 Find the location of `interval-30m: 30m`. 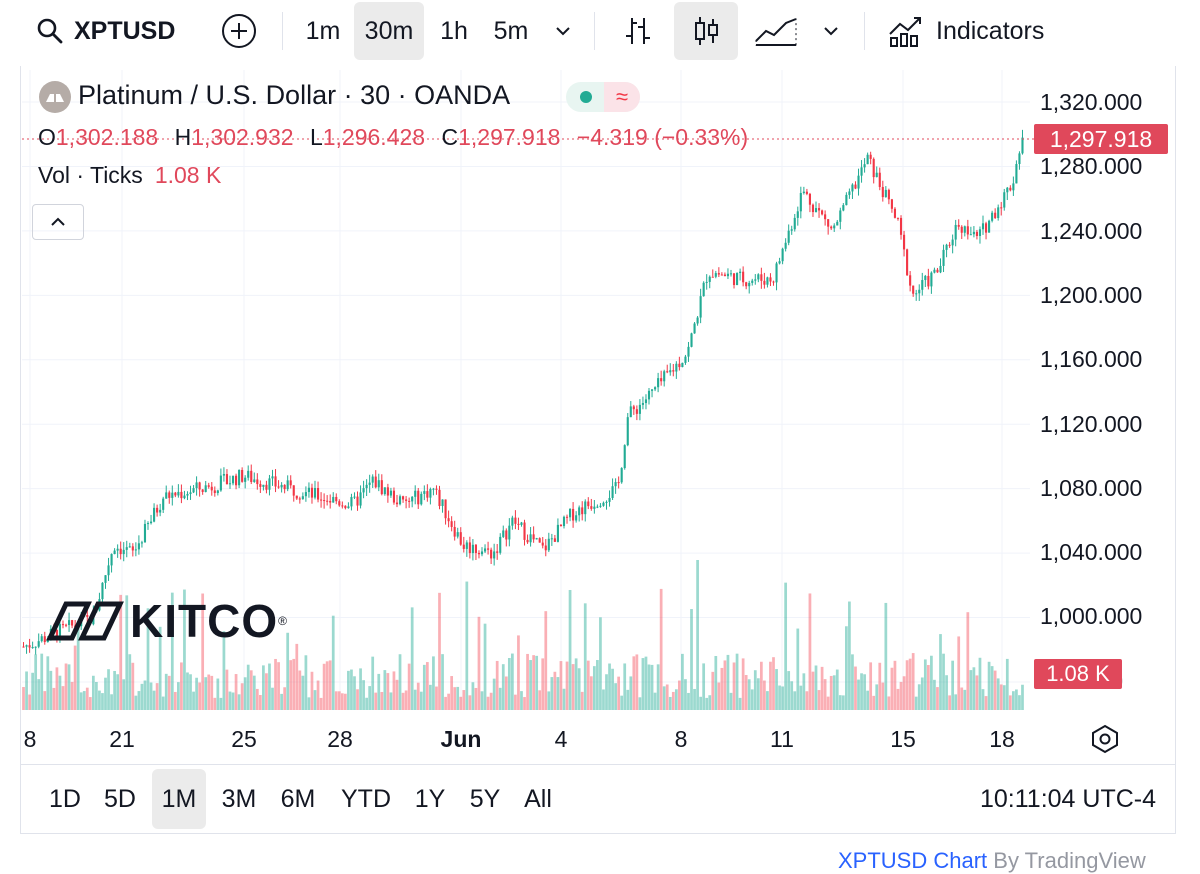

interval-30m: 30m is located at coordinates (389, 31).